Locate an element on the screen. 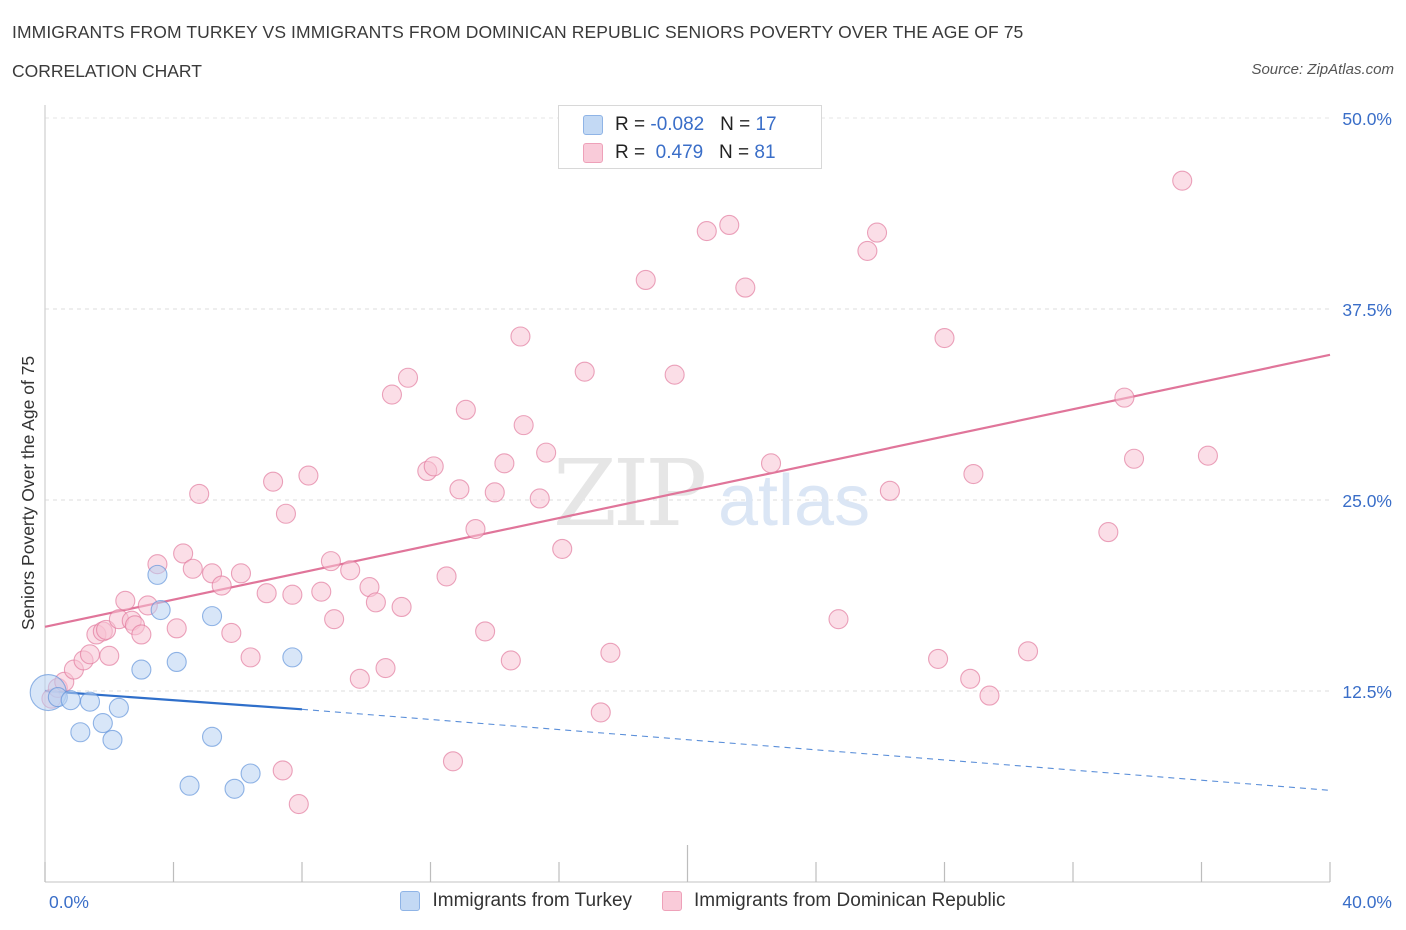 The width and height of the screenshot is (1406, 930). y-axis-label: Seniors Poverty Over the Age of 75 is located at coordinates (28, 493).